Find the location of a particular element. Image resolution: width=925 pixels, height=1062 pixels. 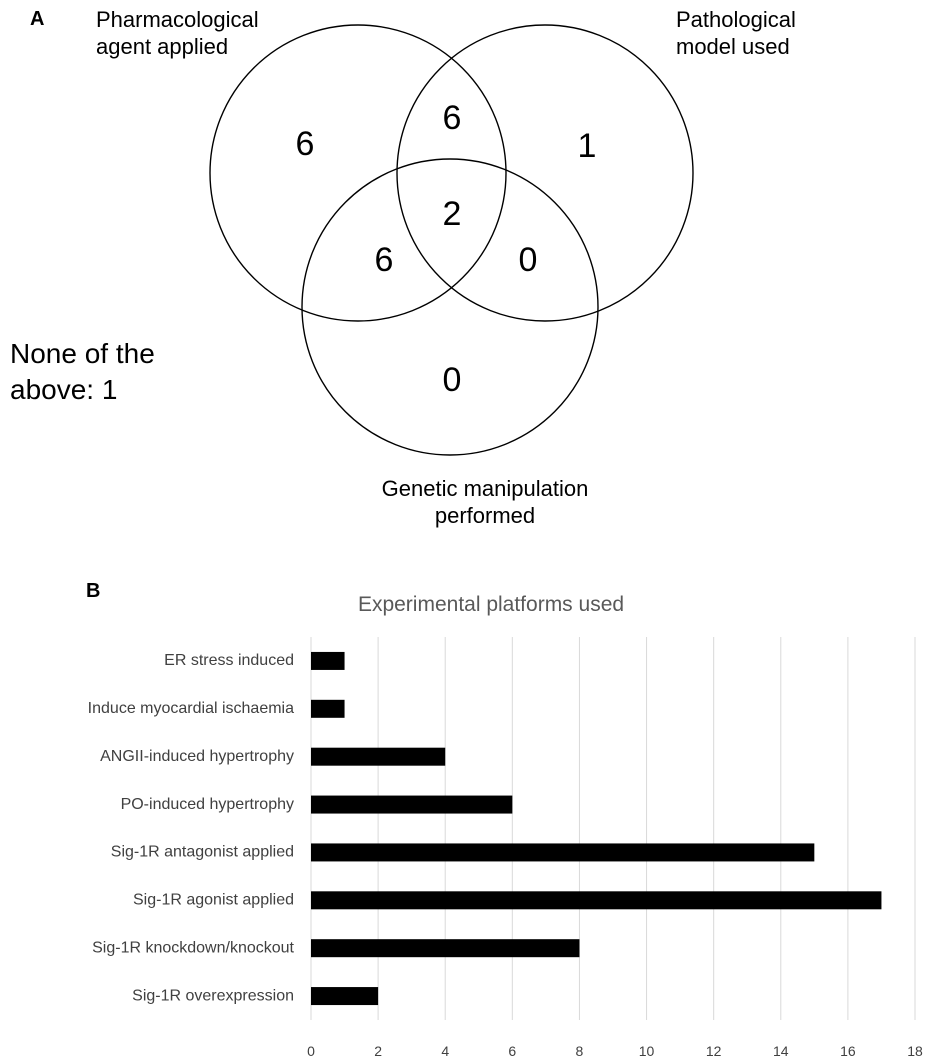

x-tick-label: 16 is located at coordinates (848, 1051).